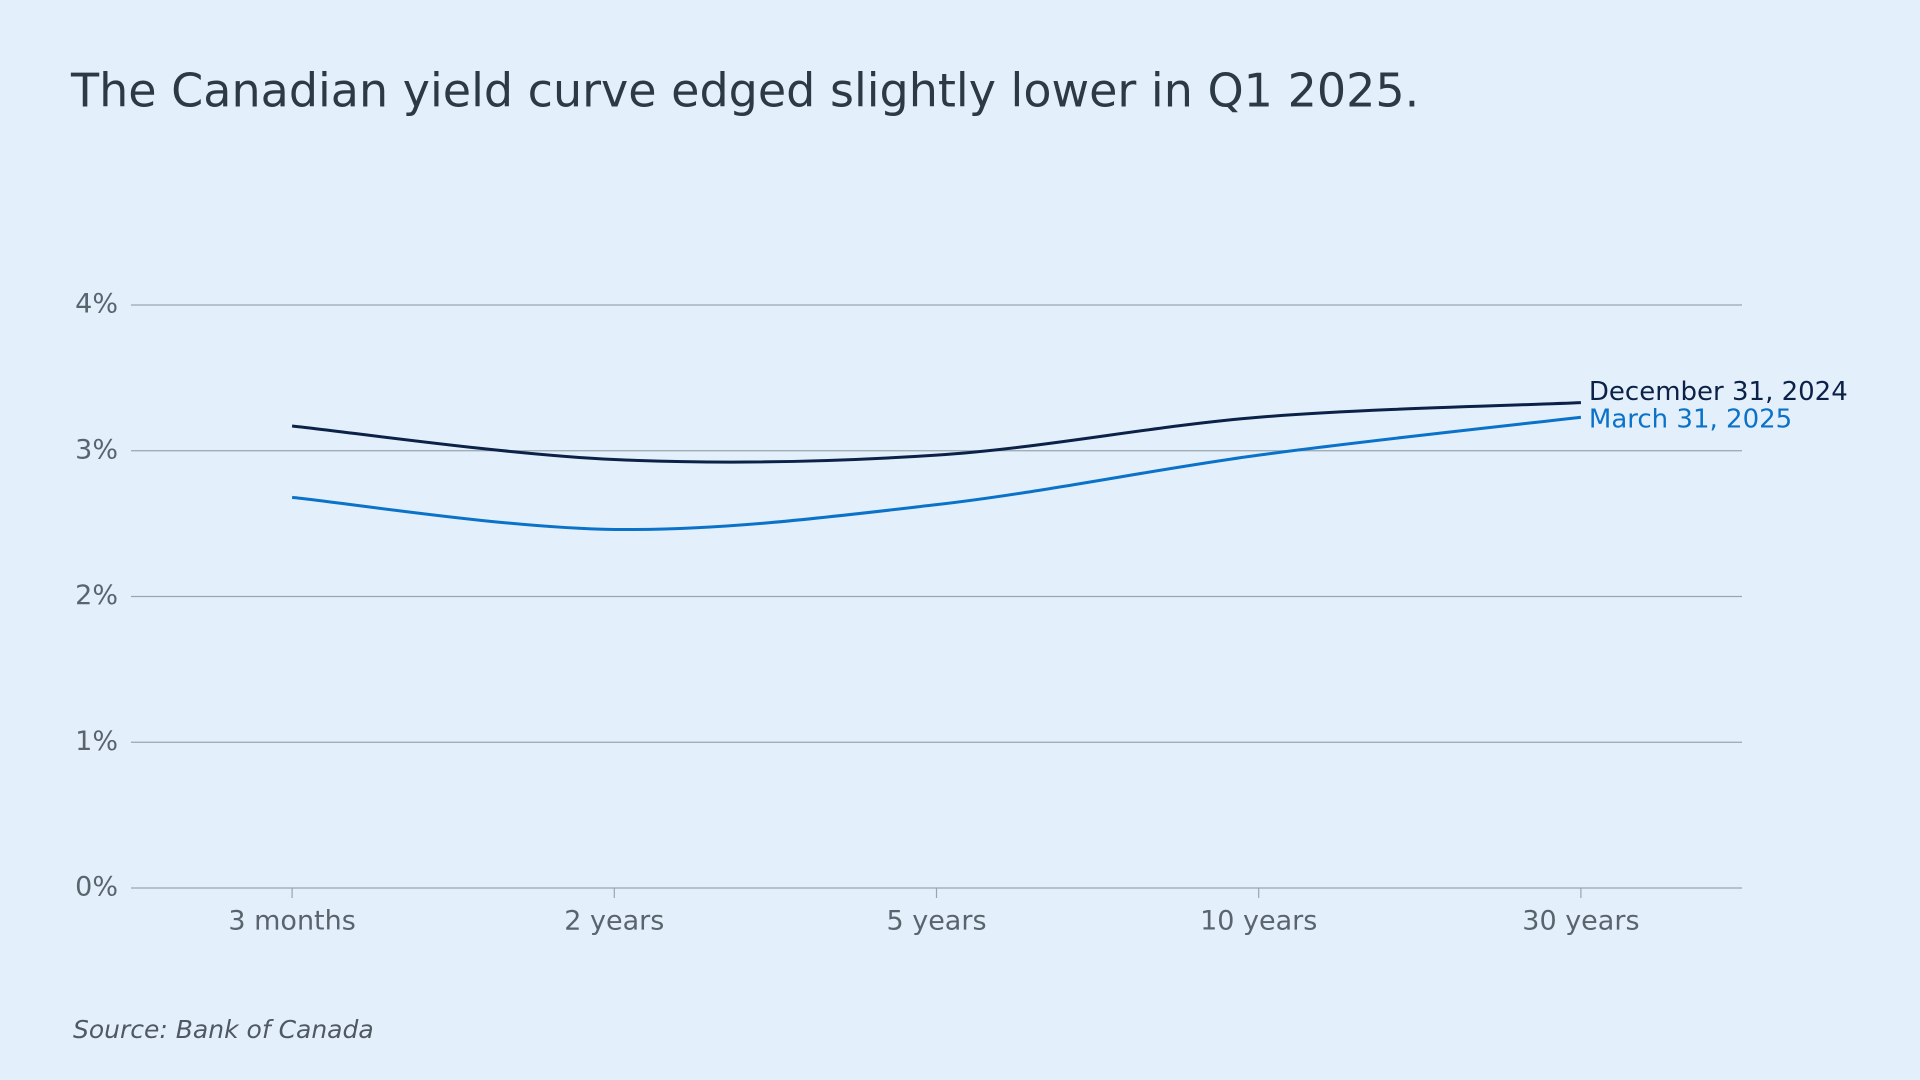 The width and height of the screenshot is (1920, 1080). I want to click on series-label: December 31, 2024, so click(1718, 392).